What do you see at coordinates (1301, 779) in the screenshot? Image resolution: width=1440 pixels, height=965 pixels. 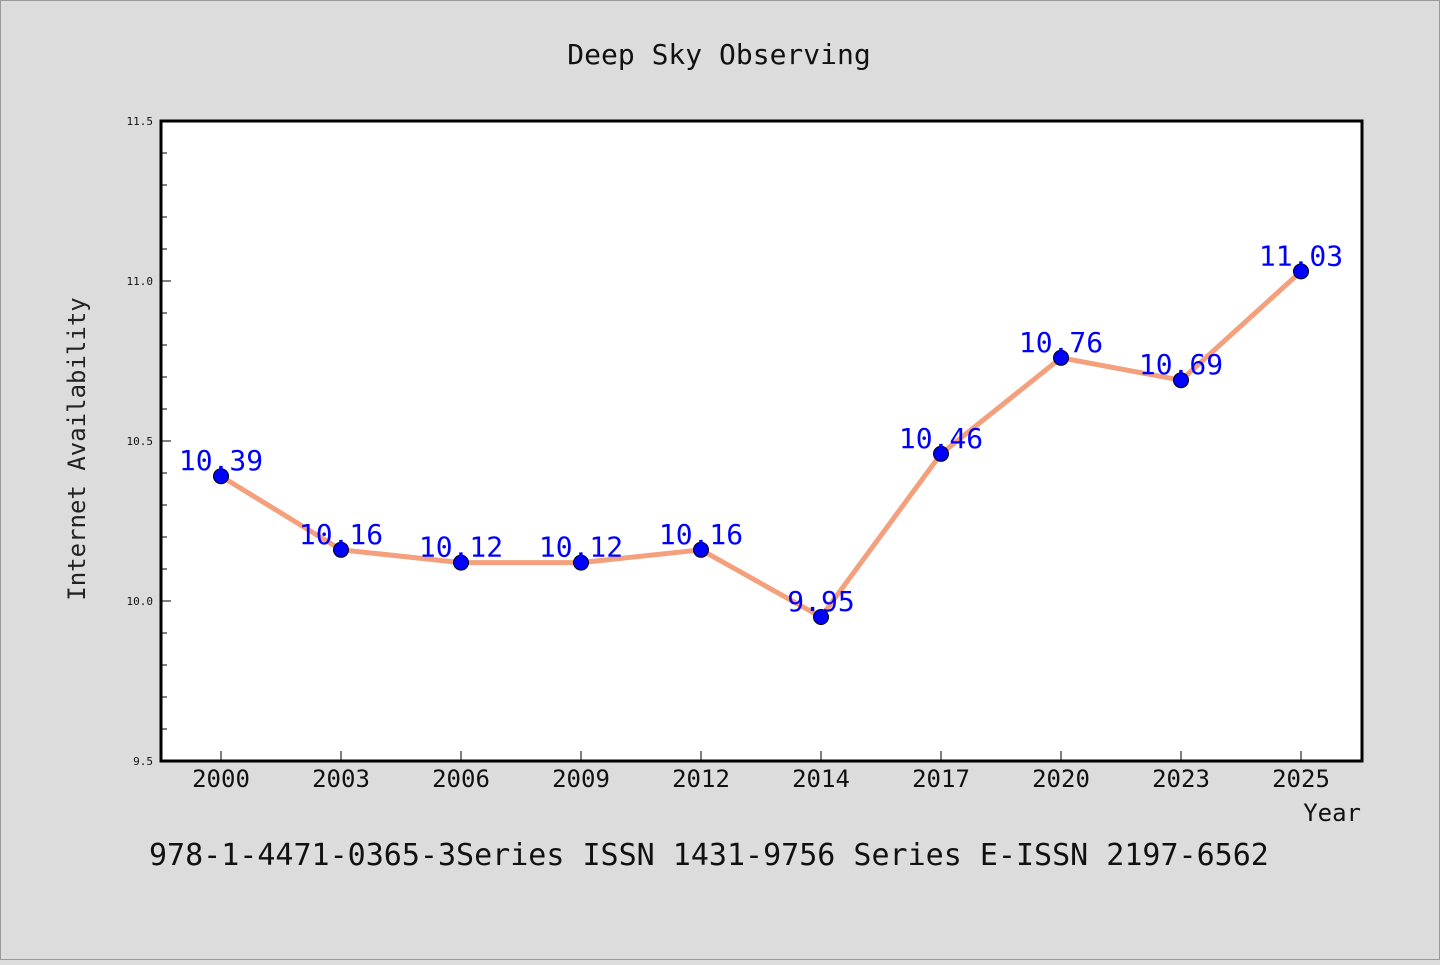 I see `x-tick-label: 2025` at bounding box center [1301, 779].